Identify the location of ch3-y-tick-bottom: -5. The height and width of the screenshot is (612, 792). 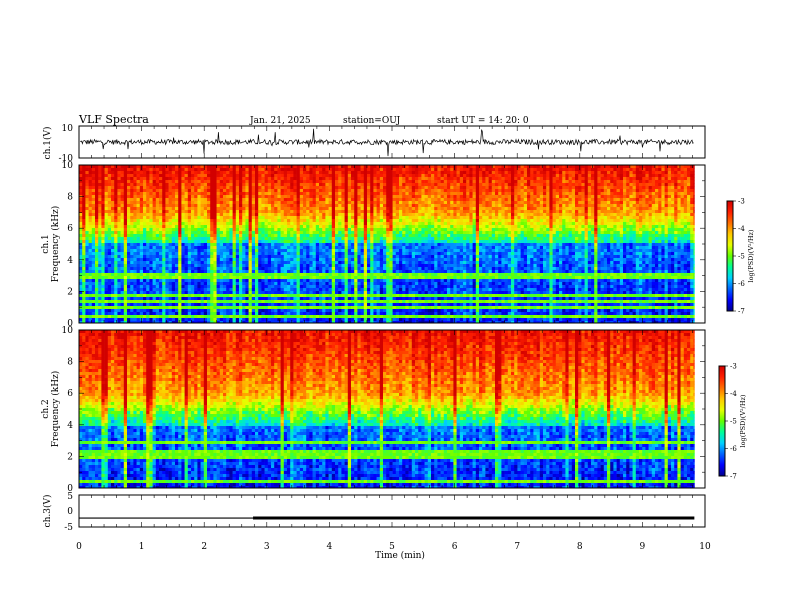
(68, 528).